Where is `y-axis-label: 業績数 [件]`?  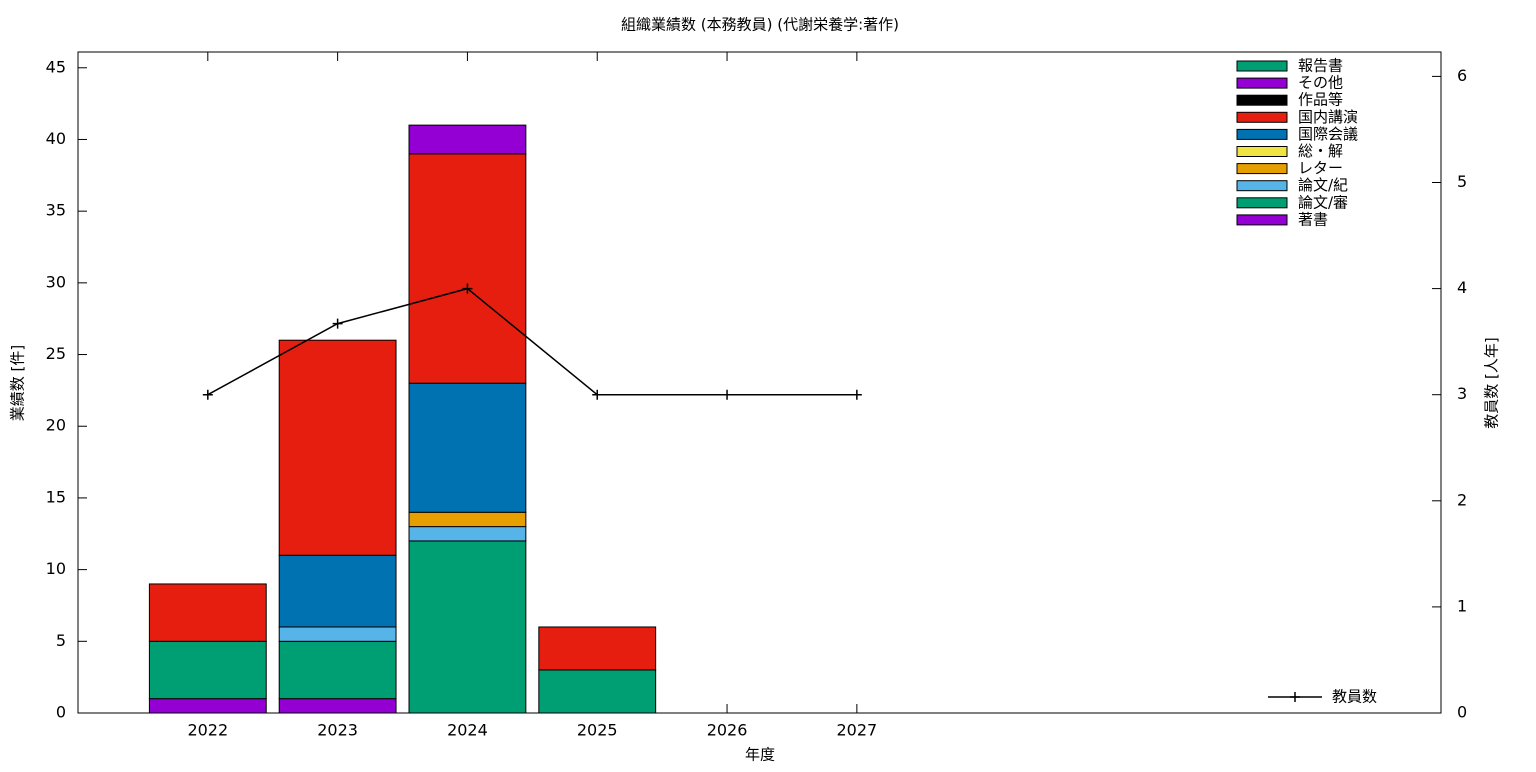
y-axis-label: 業績数 [件] is located at coordinates (18, 383).